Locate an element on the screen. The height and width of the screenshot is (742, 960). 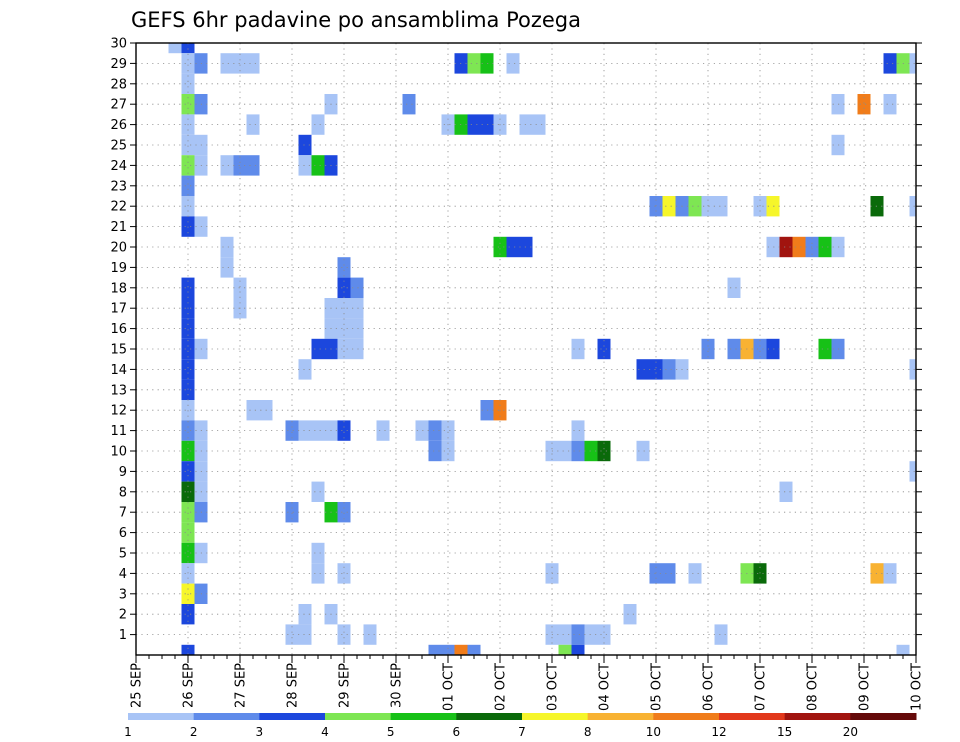
x-tick-label: 05 OCT is located at coordinates (657, 687).